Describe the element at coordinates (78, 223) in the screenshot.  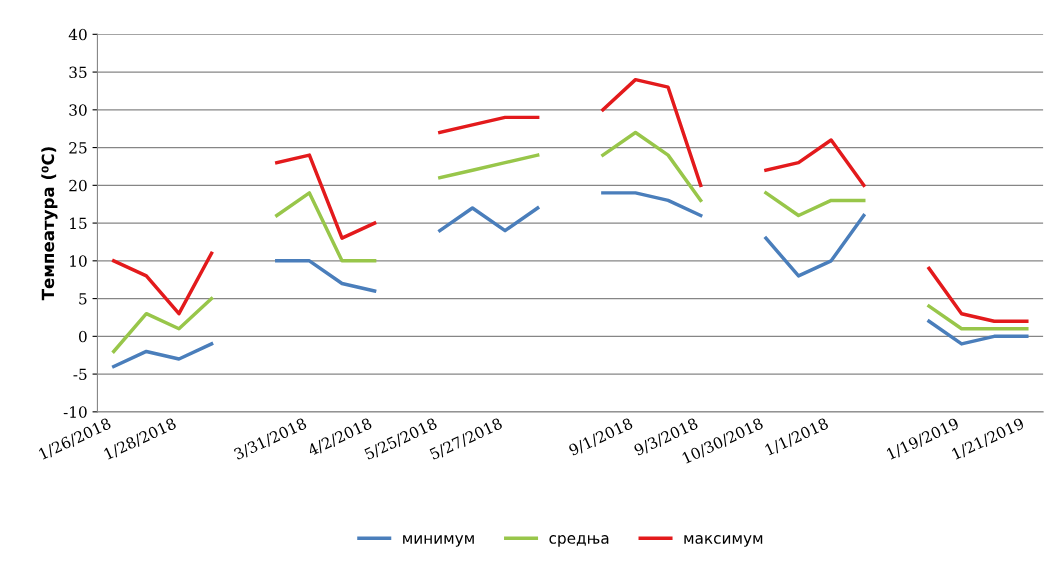
I see `y-tick-label: 15` at that location.